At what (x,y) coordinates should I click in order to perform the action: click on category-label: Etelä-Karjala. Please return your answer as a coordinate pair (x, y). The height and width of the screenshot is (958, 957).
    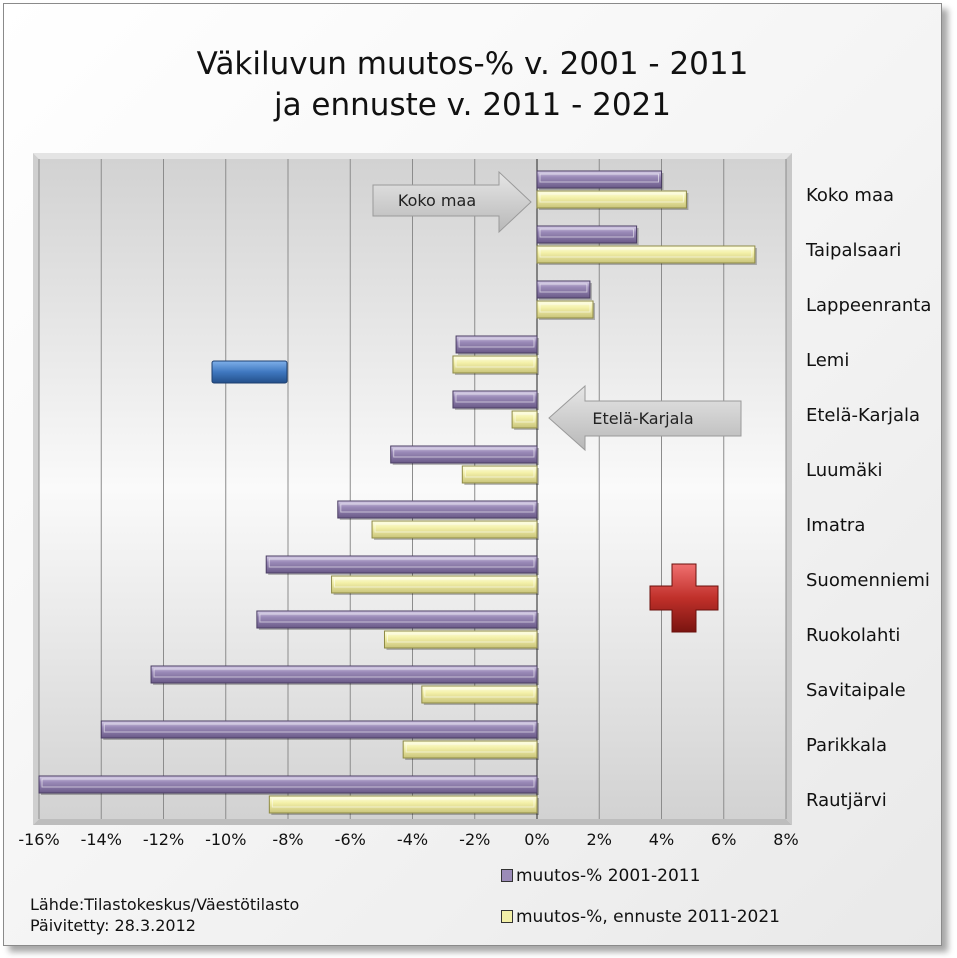
    Looking at the image, I should click on (863, 415).